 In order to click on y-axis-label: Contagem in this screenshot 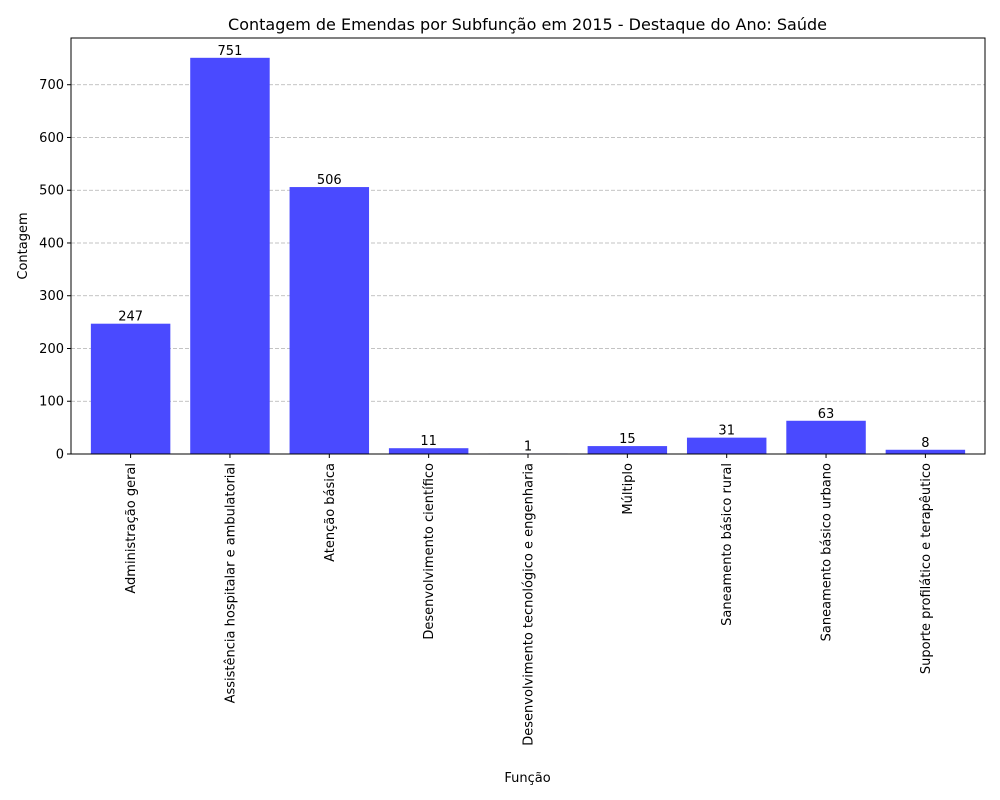, I will do `click(23, 245)`.